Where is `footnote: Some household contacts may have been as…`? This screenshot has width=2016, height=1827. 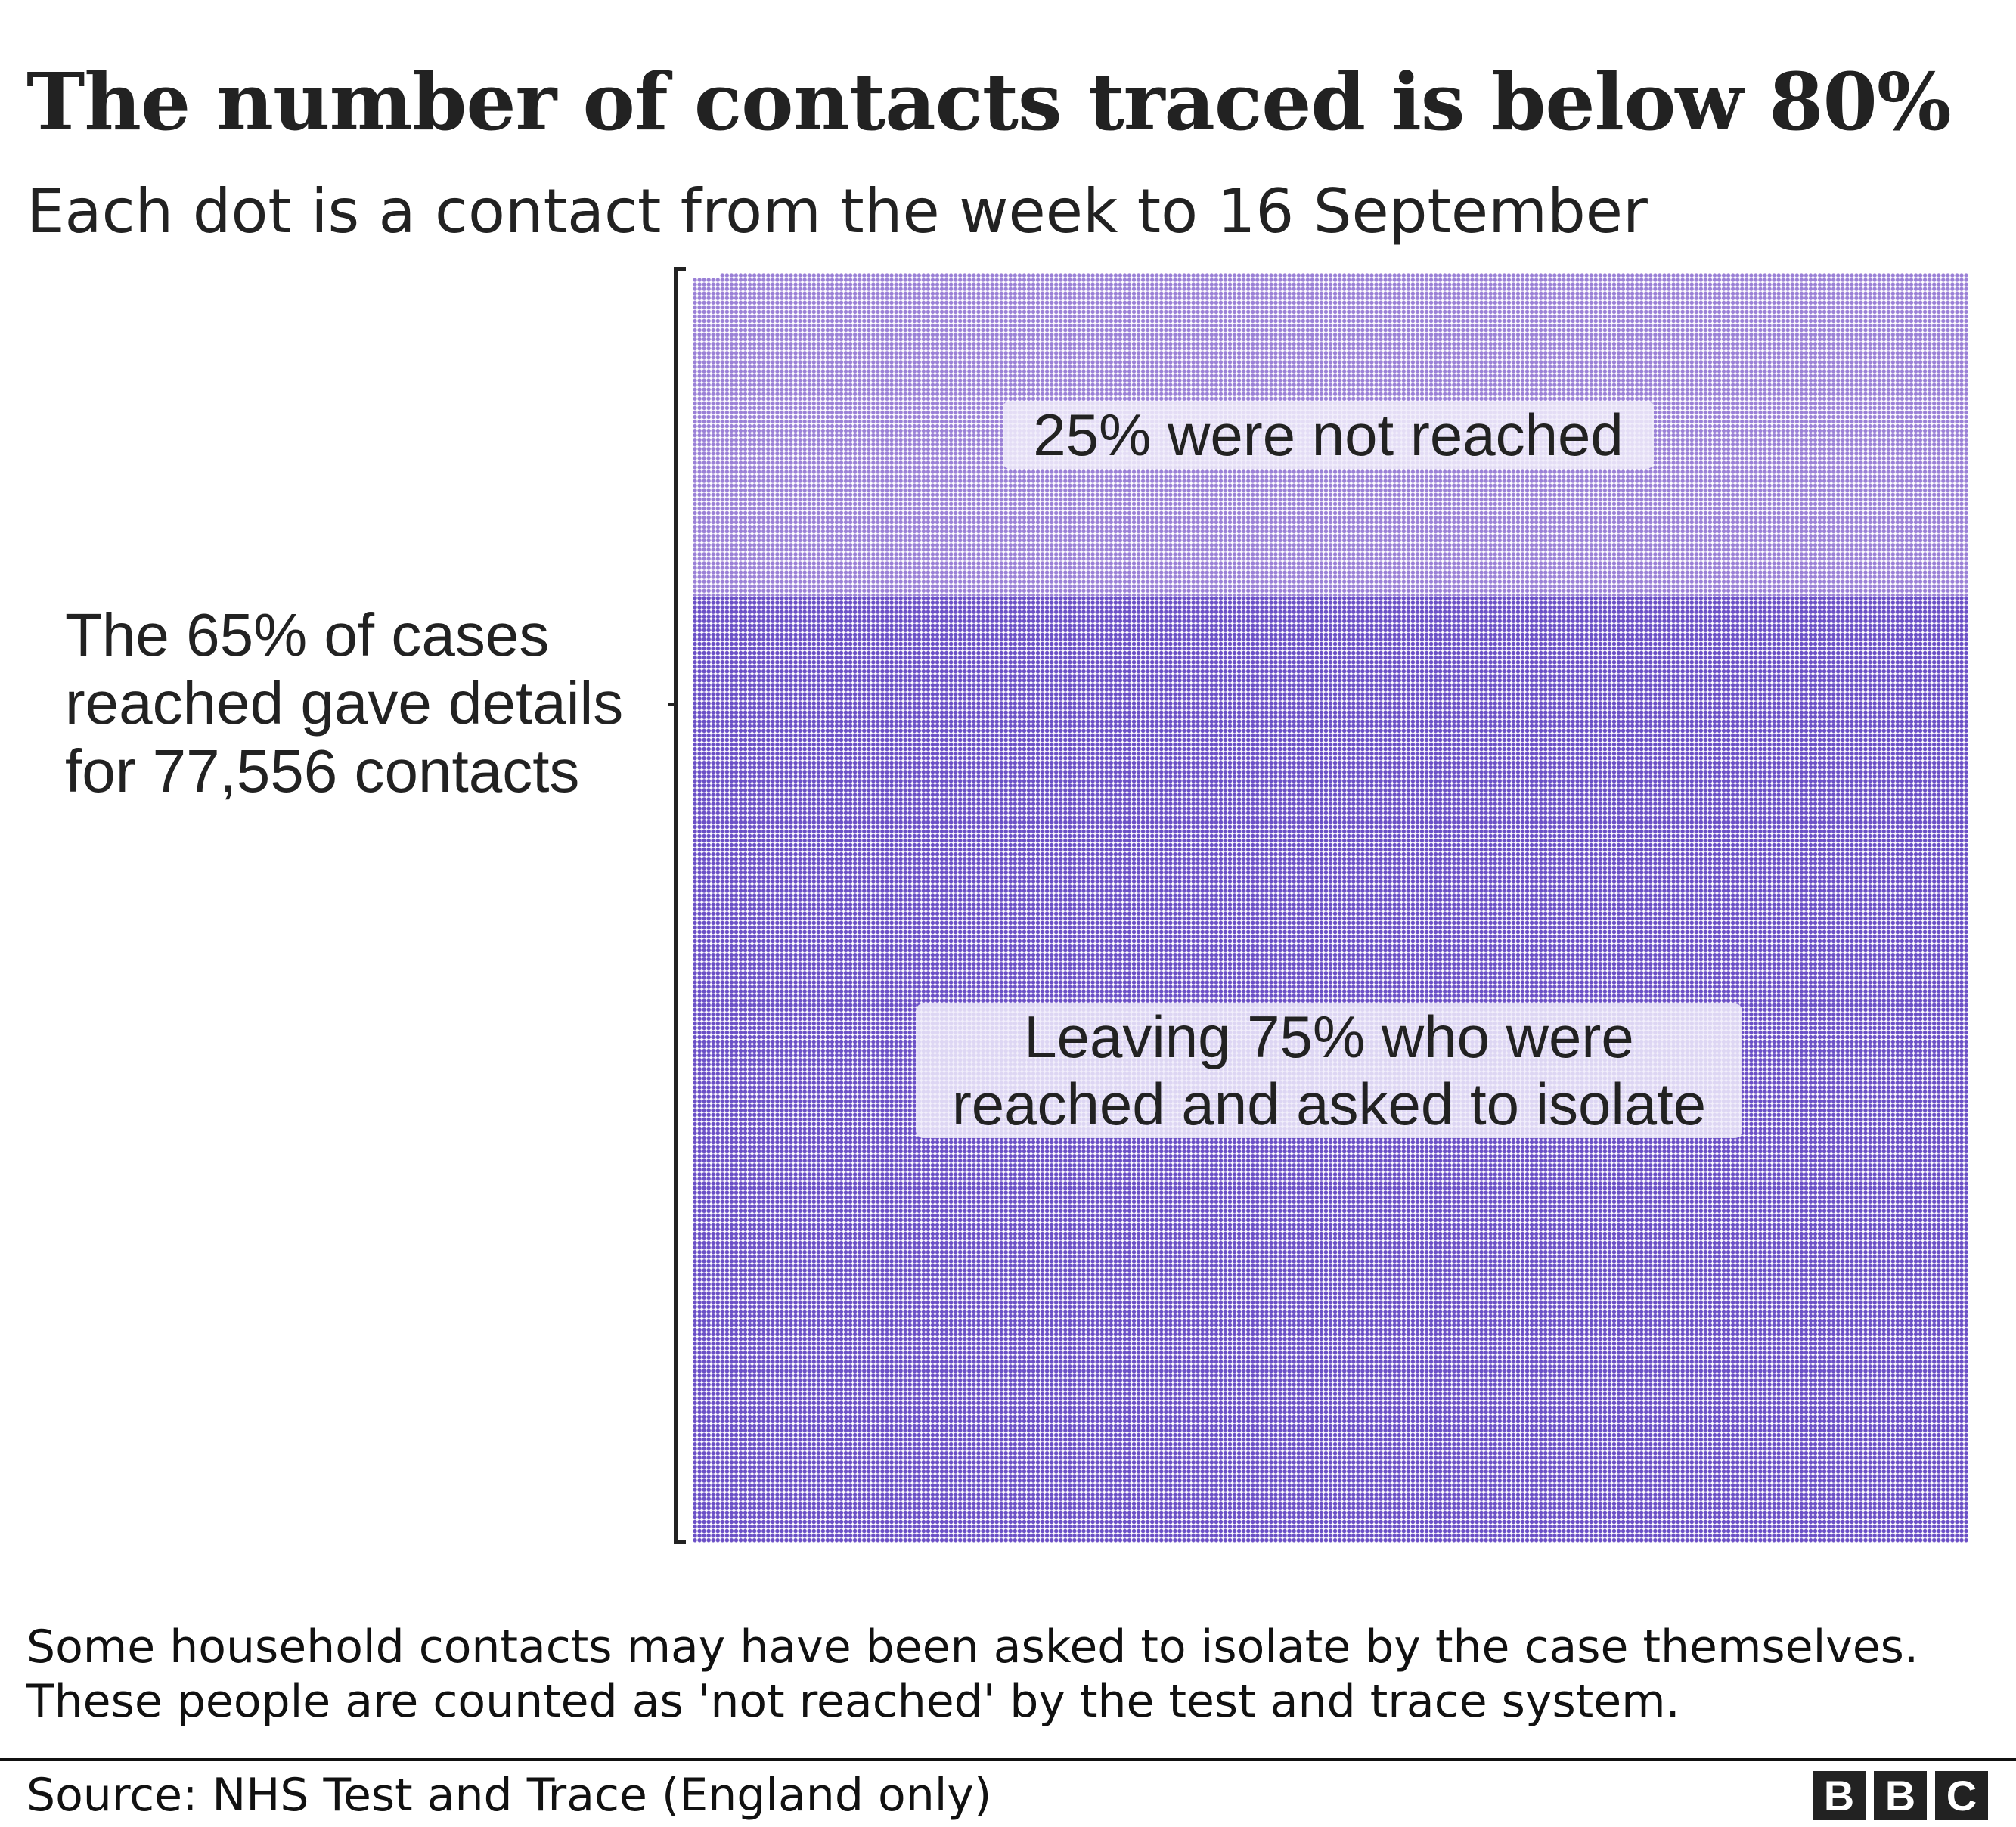
footnote: Some household contacts may have been as… is located at coordinates (972, 1674).